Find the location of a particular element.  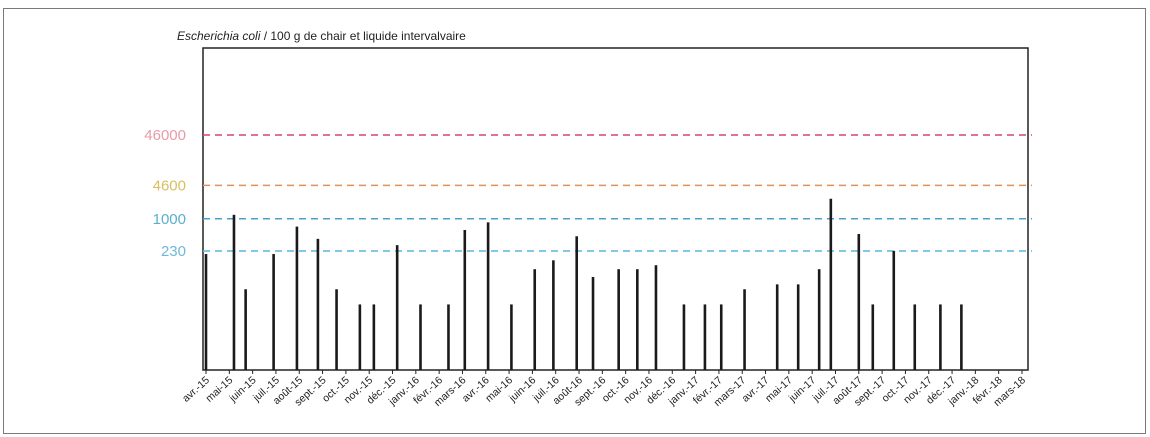

threshold-label-230: 230 is located at coordinates (173, 251).